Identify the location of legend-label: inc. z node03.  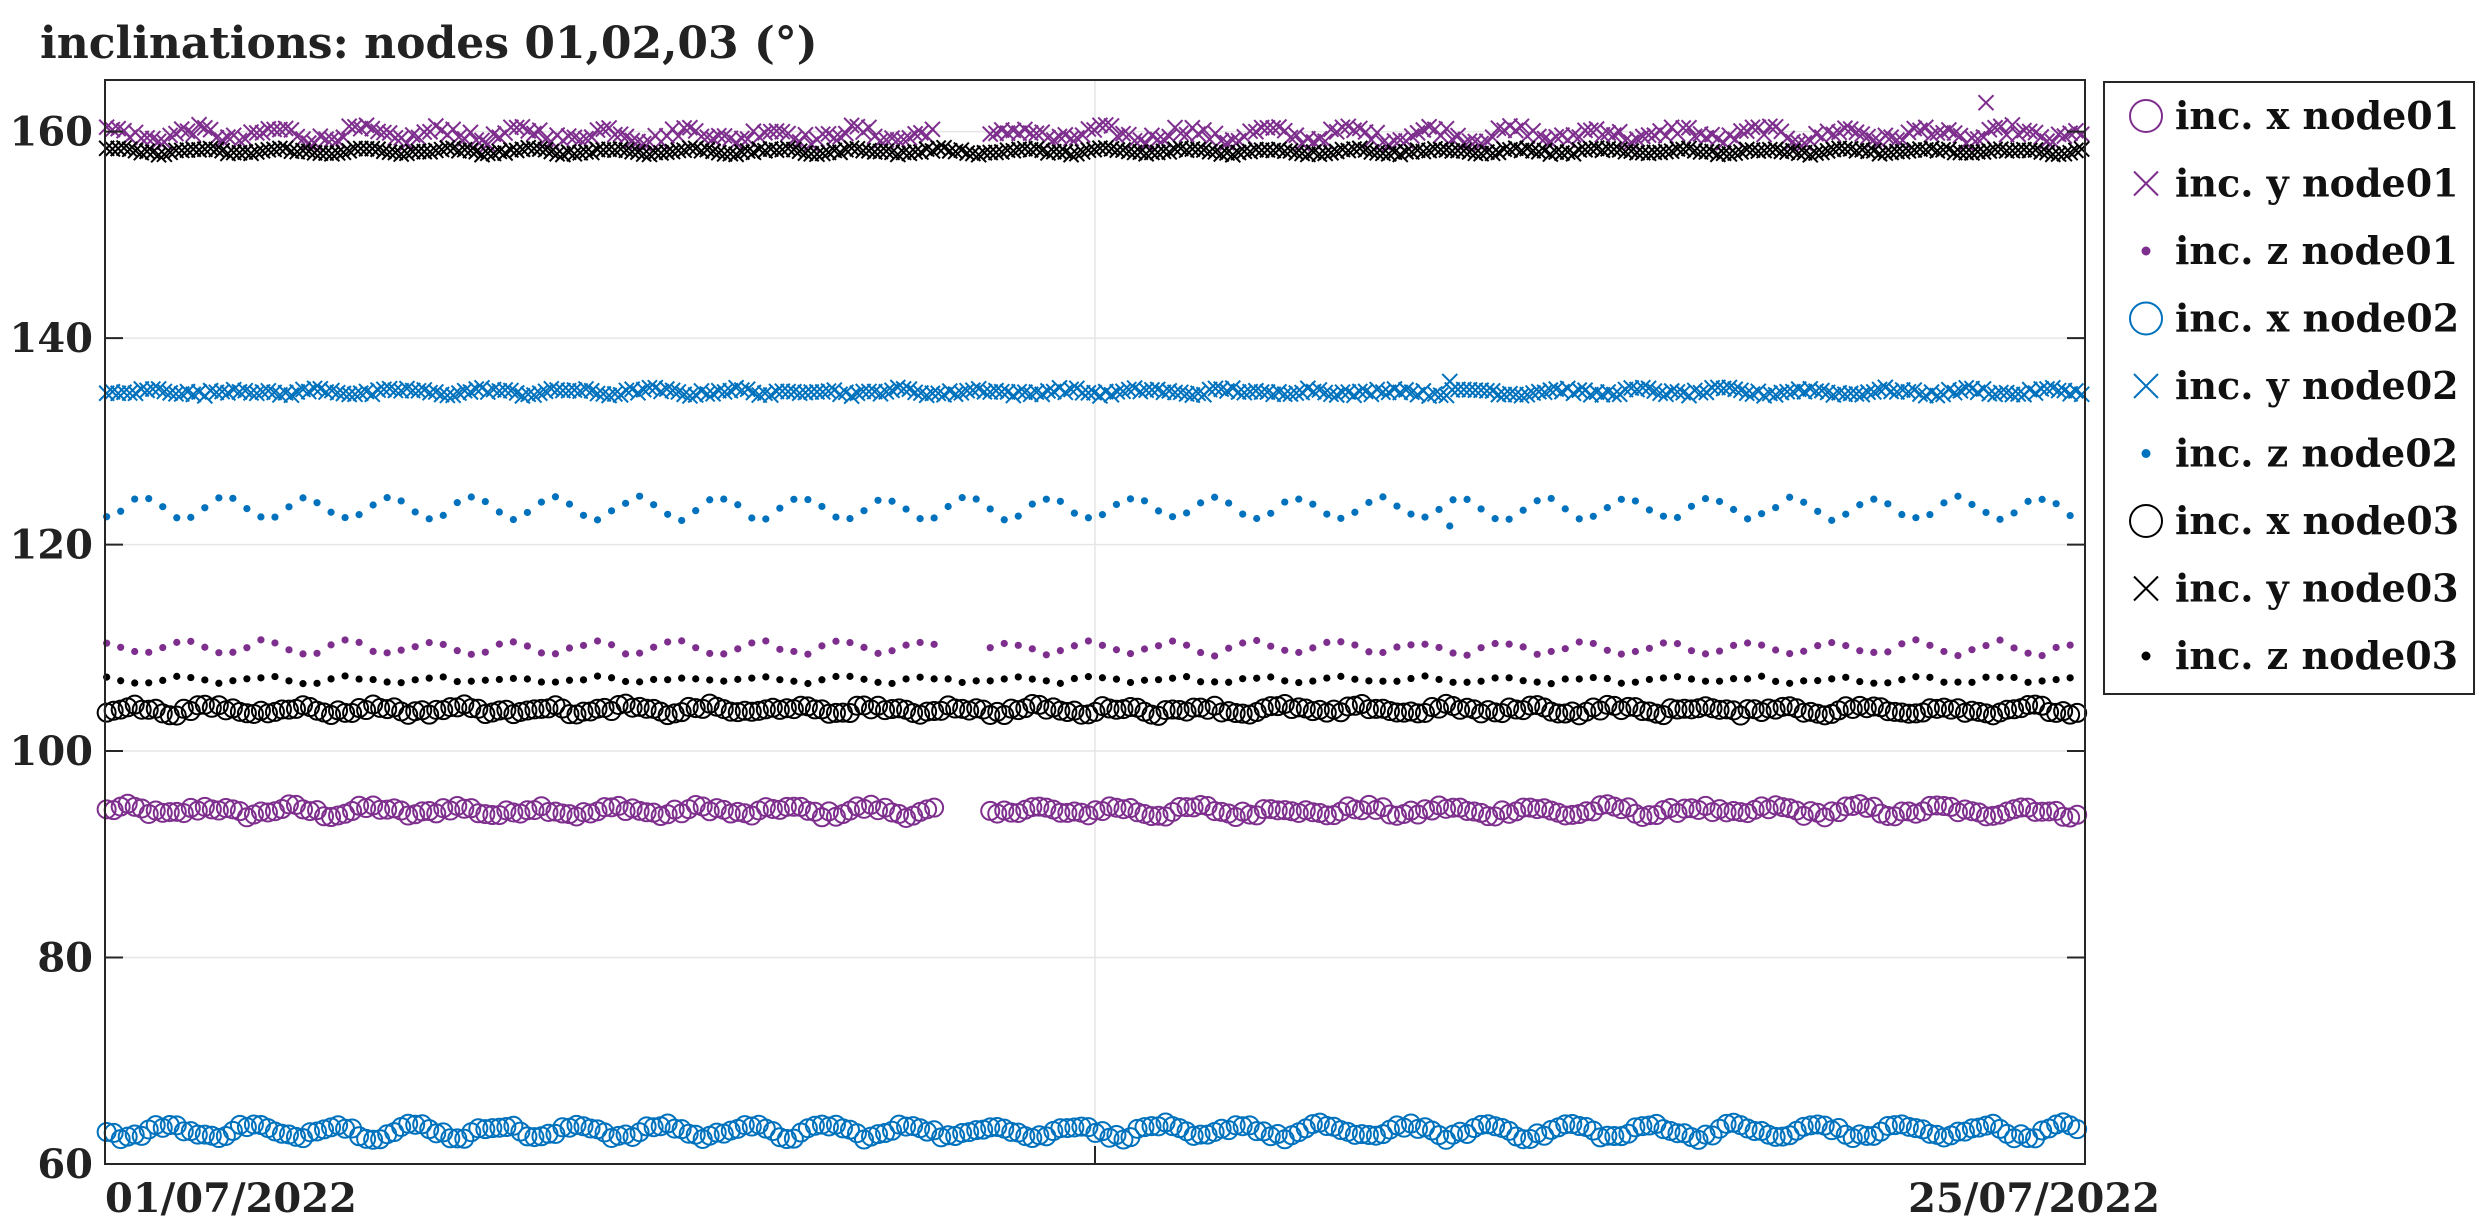
(2316, 655).